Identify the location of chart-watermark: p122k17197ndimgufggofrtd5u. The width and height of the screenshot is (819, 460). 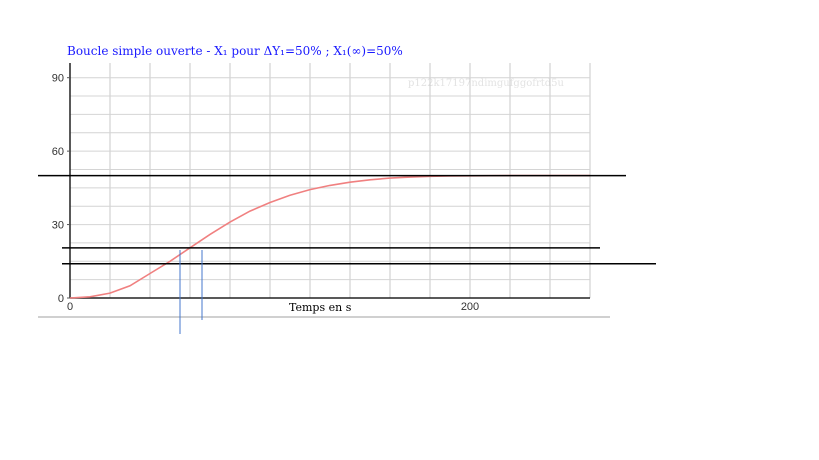
(486, 83).